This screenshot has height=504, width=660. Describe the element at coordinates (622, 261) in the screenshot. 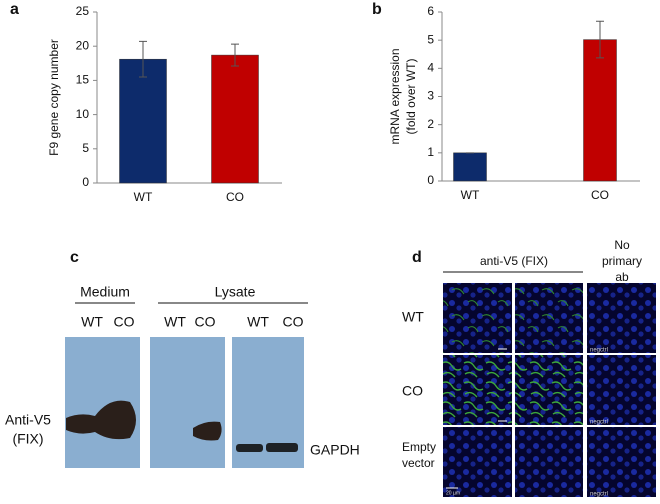

I see `column-header: primary` at that location.